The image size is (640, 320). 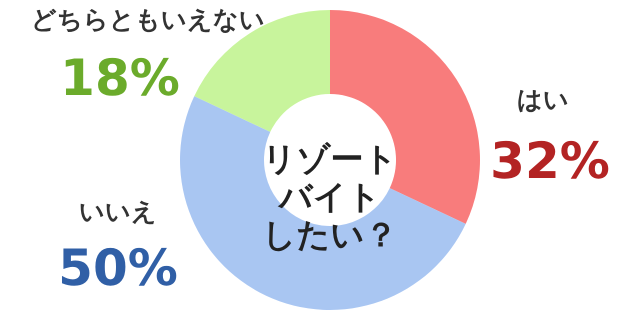 I want to click on text: リゾートバイトしたい？, so click(x=330, y=196).